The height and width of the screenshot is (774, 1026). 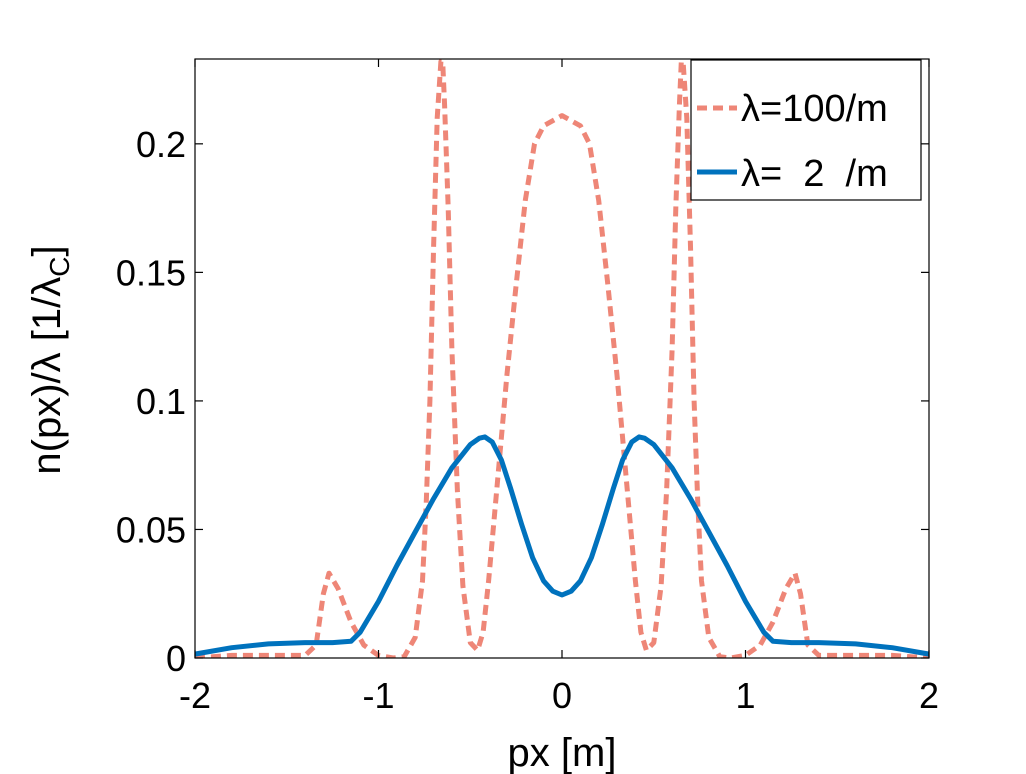 What do you see at coordinates (745, 695) in the screenshot?
I see `x-tick-label: 1` at bounding box center [745, 695].